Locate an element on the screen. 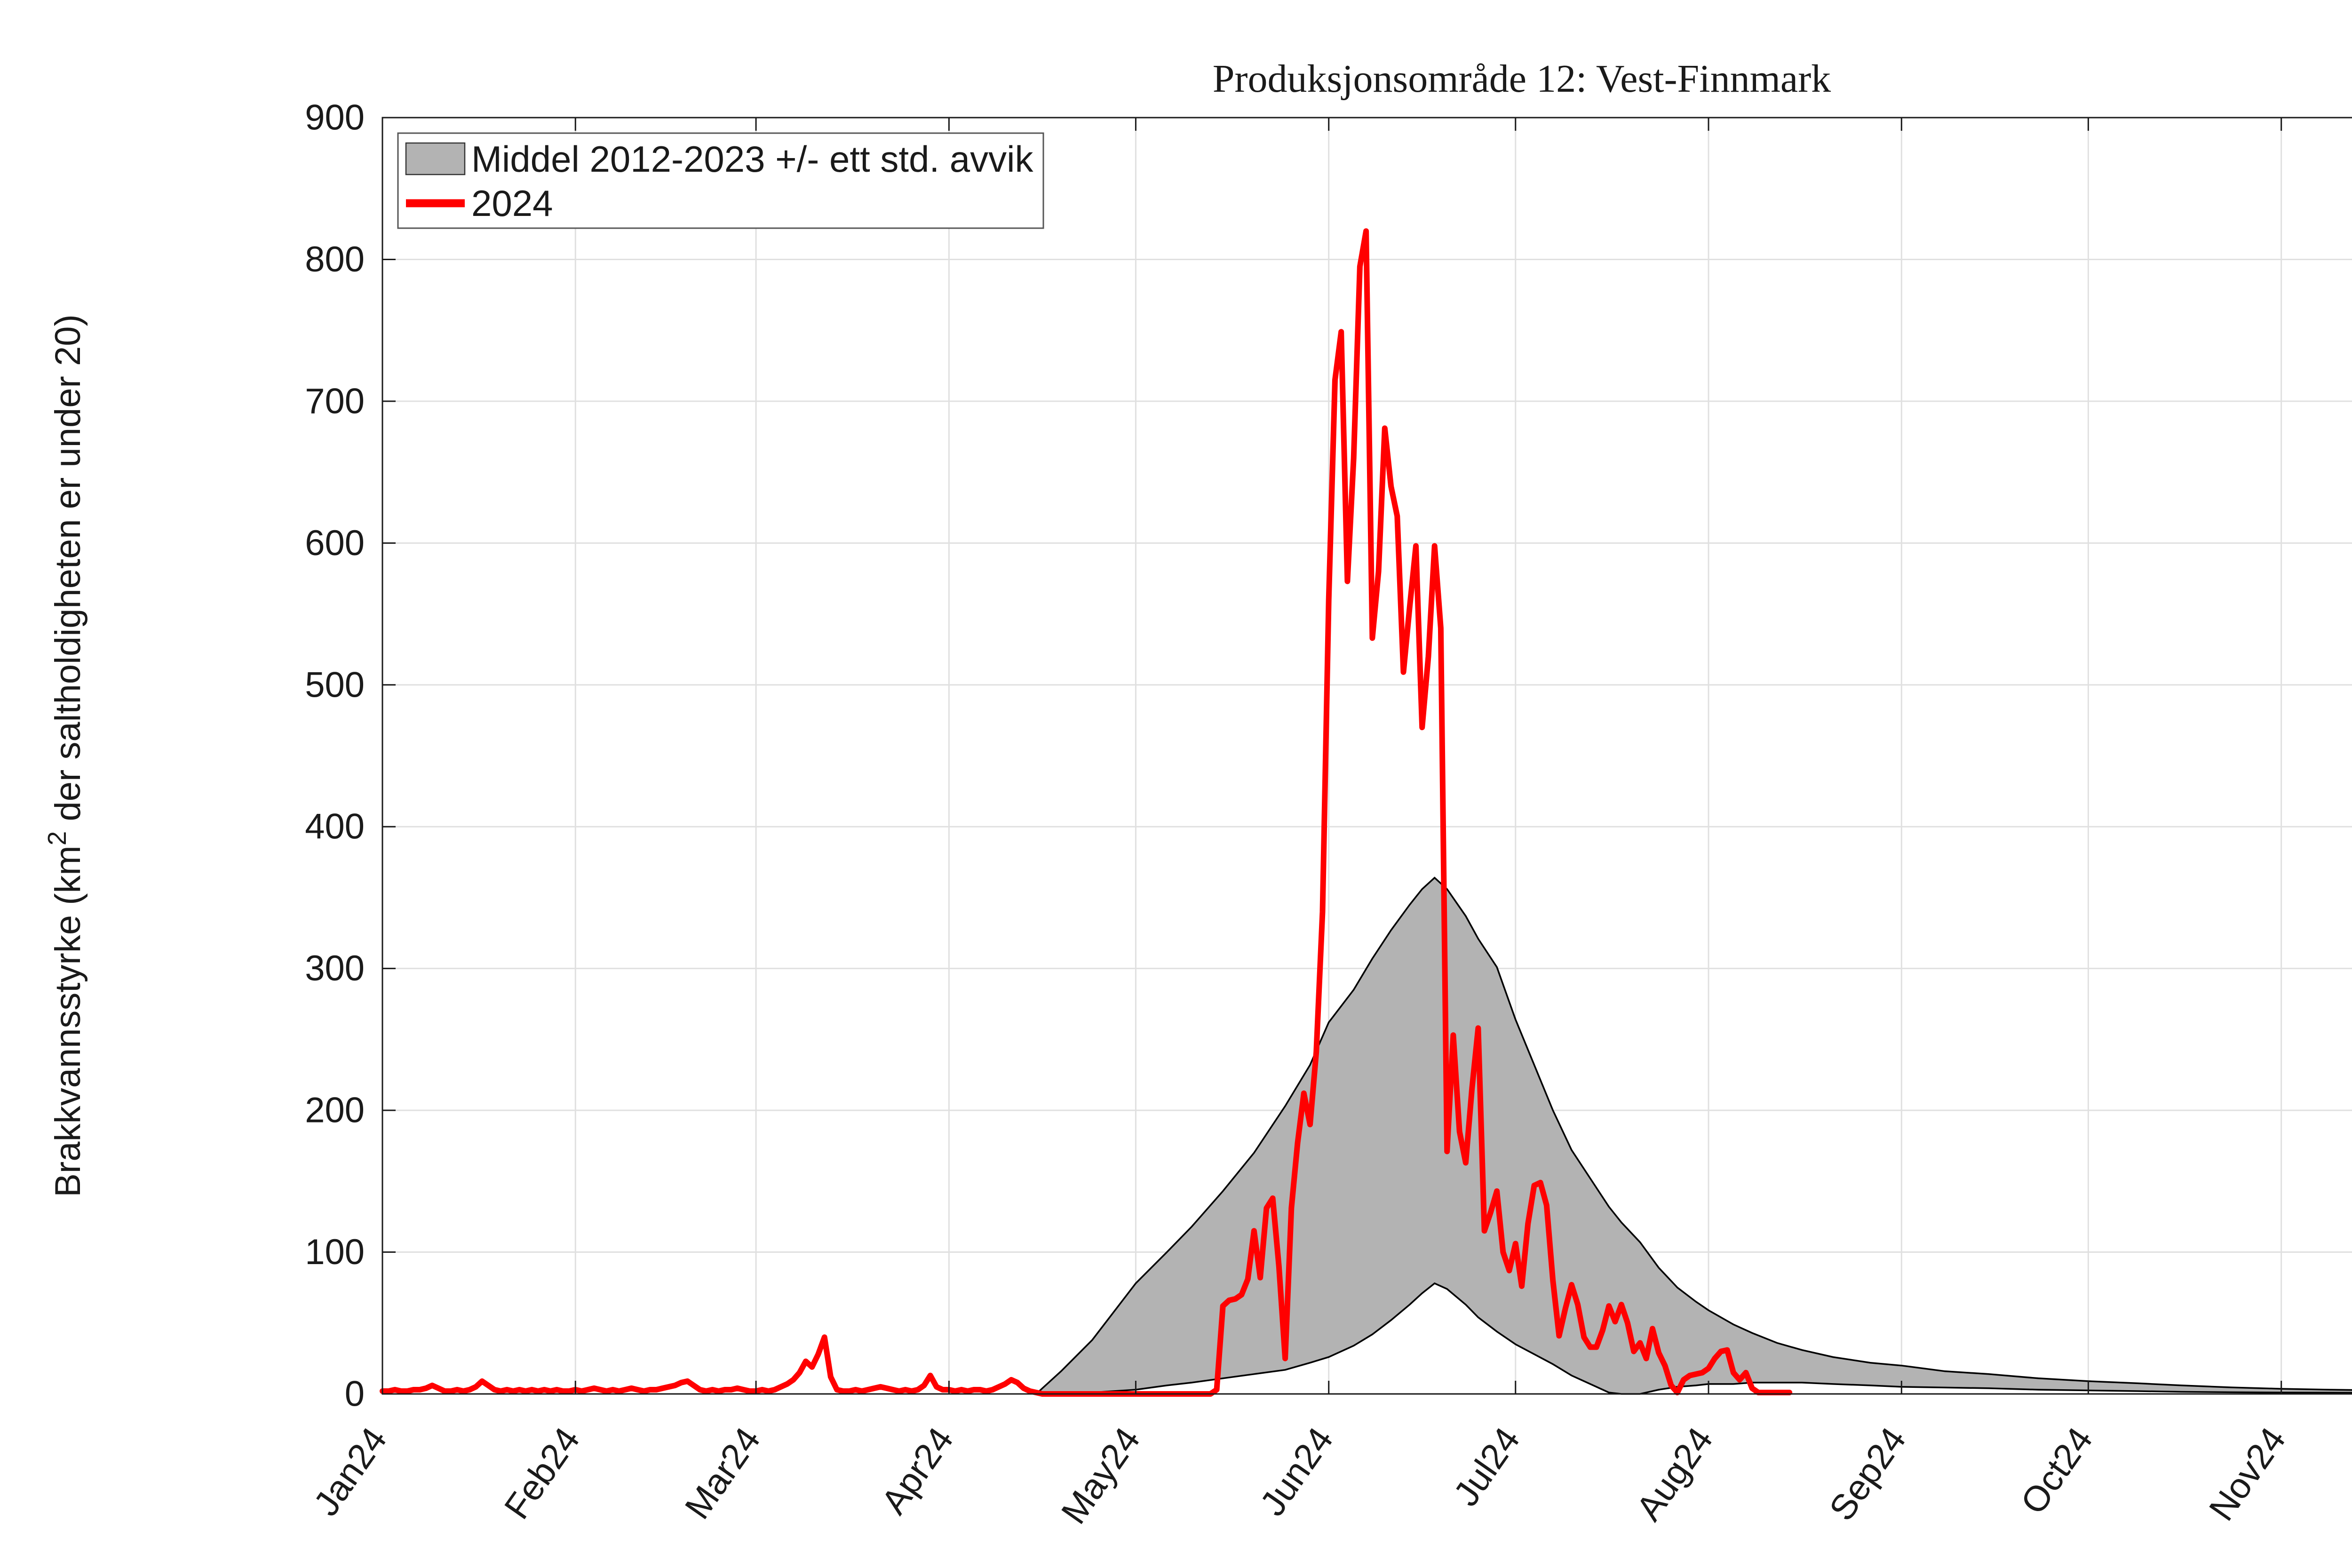 This screenshot has width=2352, height=1568. x-tick-label: Sep24 is located at coordinates (1868, 1474).